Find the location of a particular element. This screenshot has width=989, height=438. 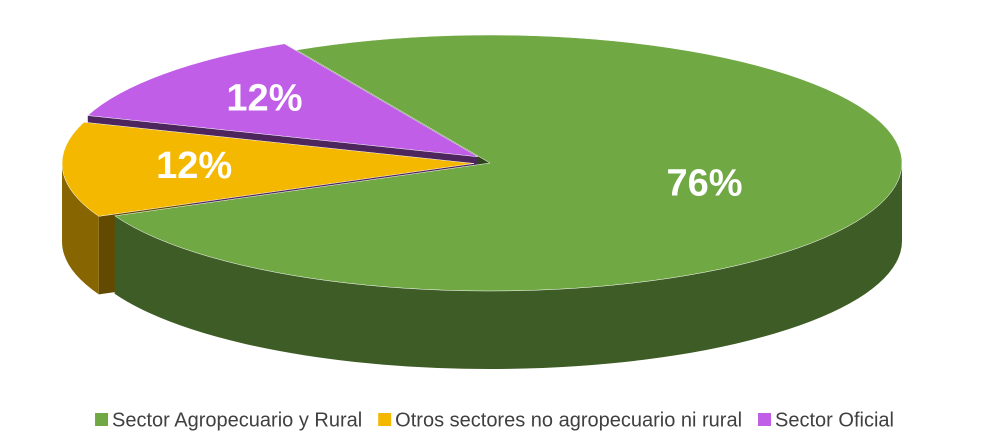

legend-label: Sector Agropecuario y Rural is located at coordinates (237, 420).